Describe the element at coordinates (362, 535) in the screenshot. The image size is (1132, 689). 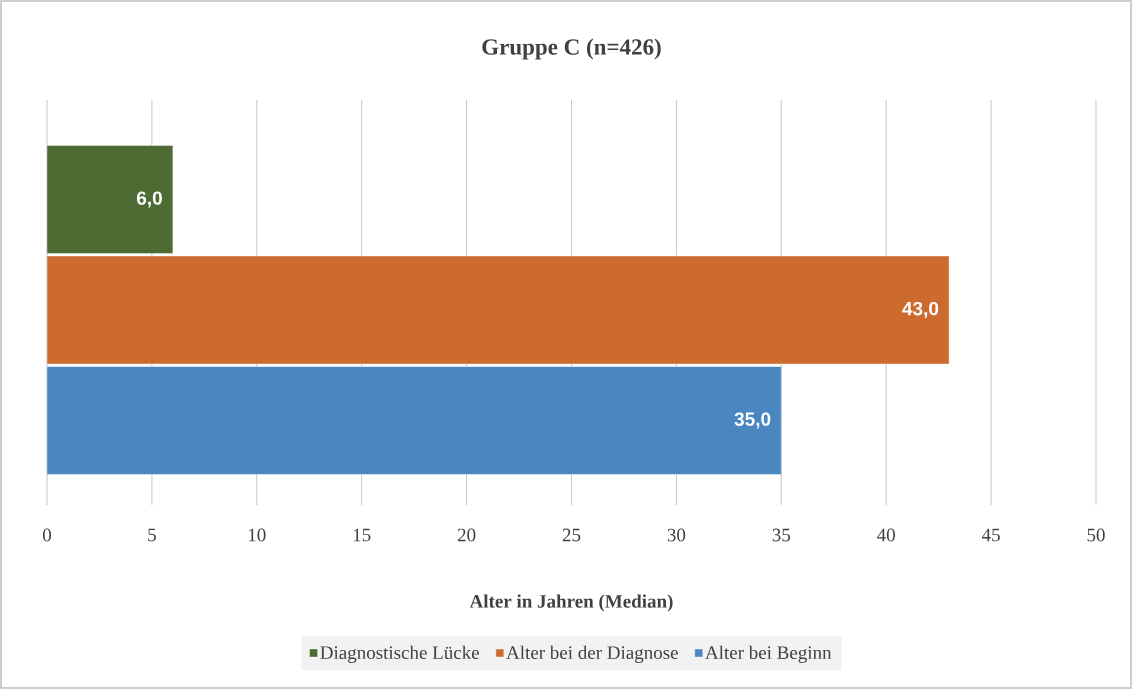
I see `x-tick-label: 15` at that location.